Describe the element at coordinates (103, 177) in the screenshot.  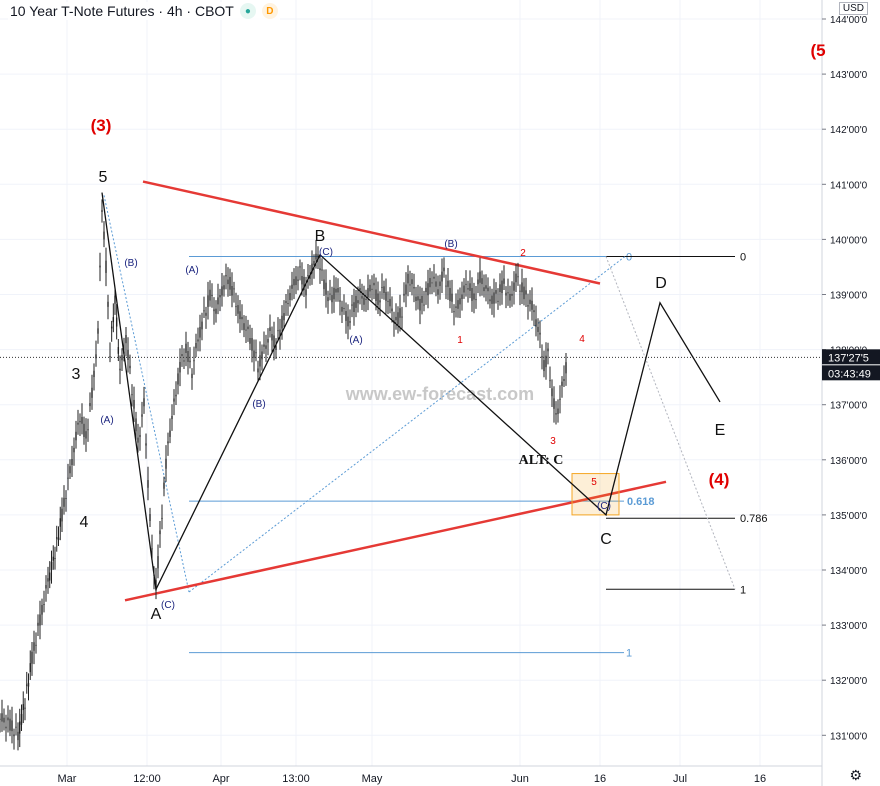
I see `wave-label-black: 5` at that location.